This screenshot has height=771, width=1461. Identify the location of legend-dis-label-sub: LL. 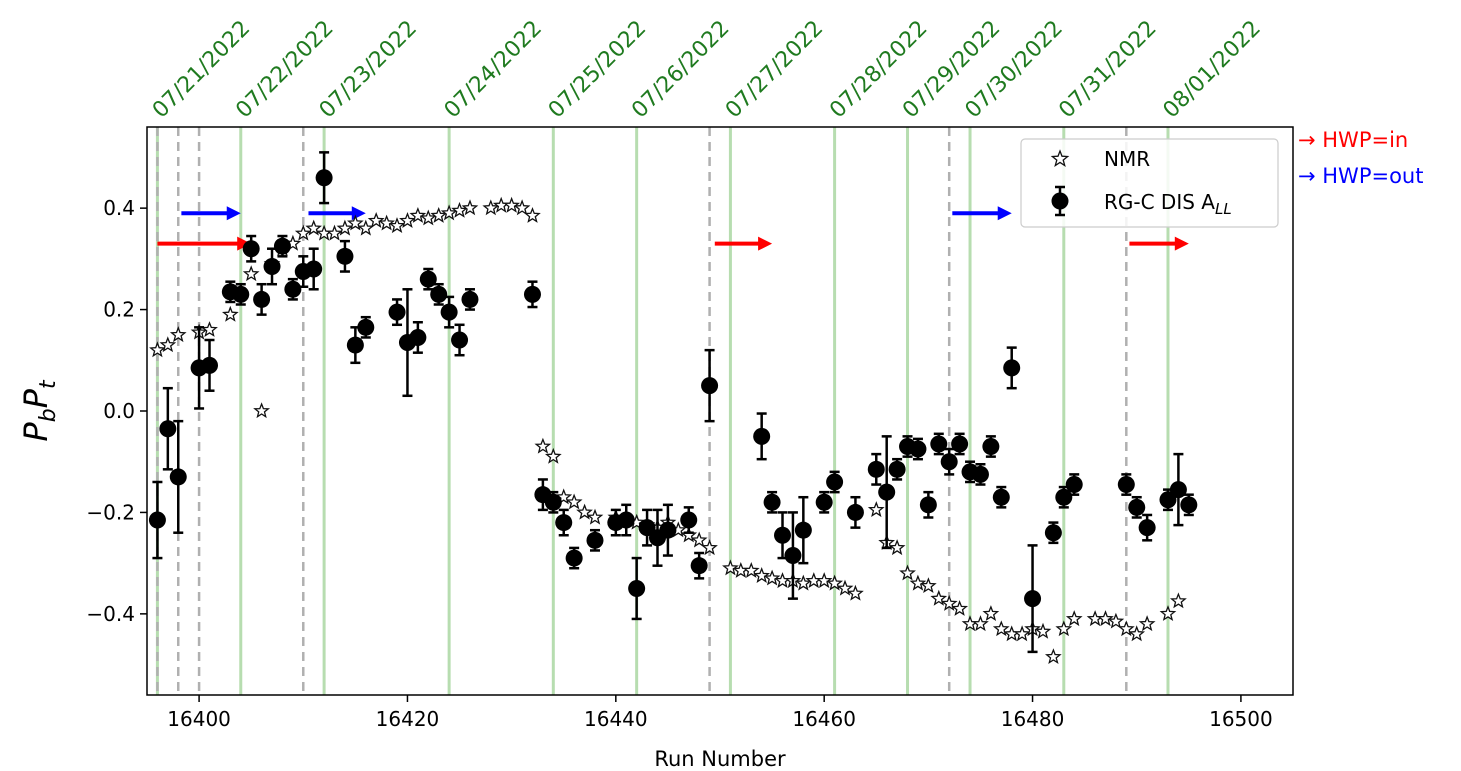
(1223, 209).